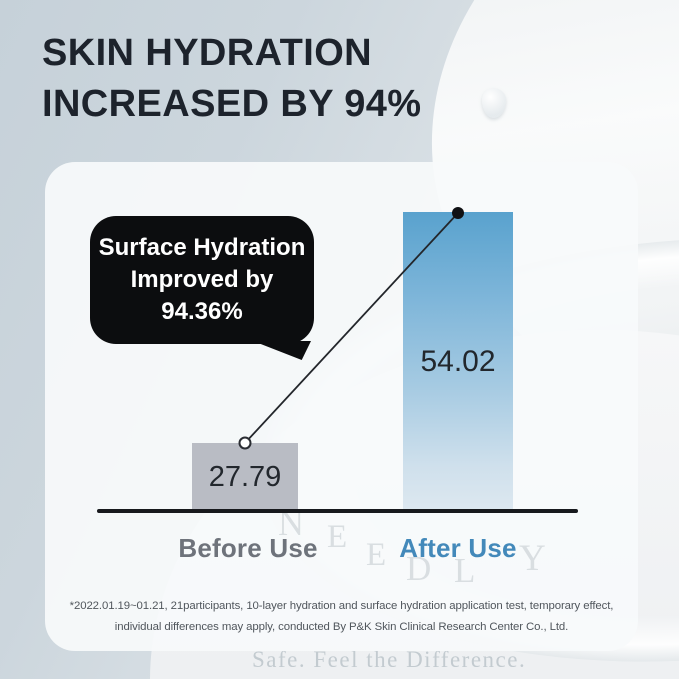  I want to click on page-title: SKIN HYDRATION INCREASED BY 94%, so click(231, 79).